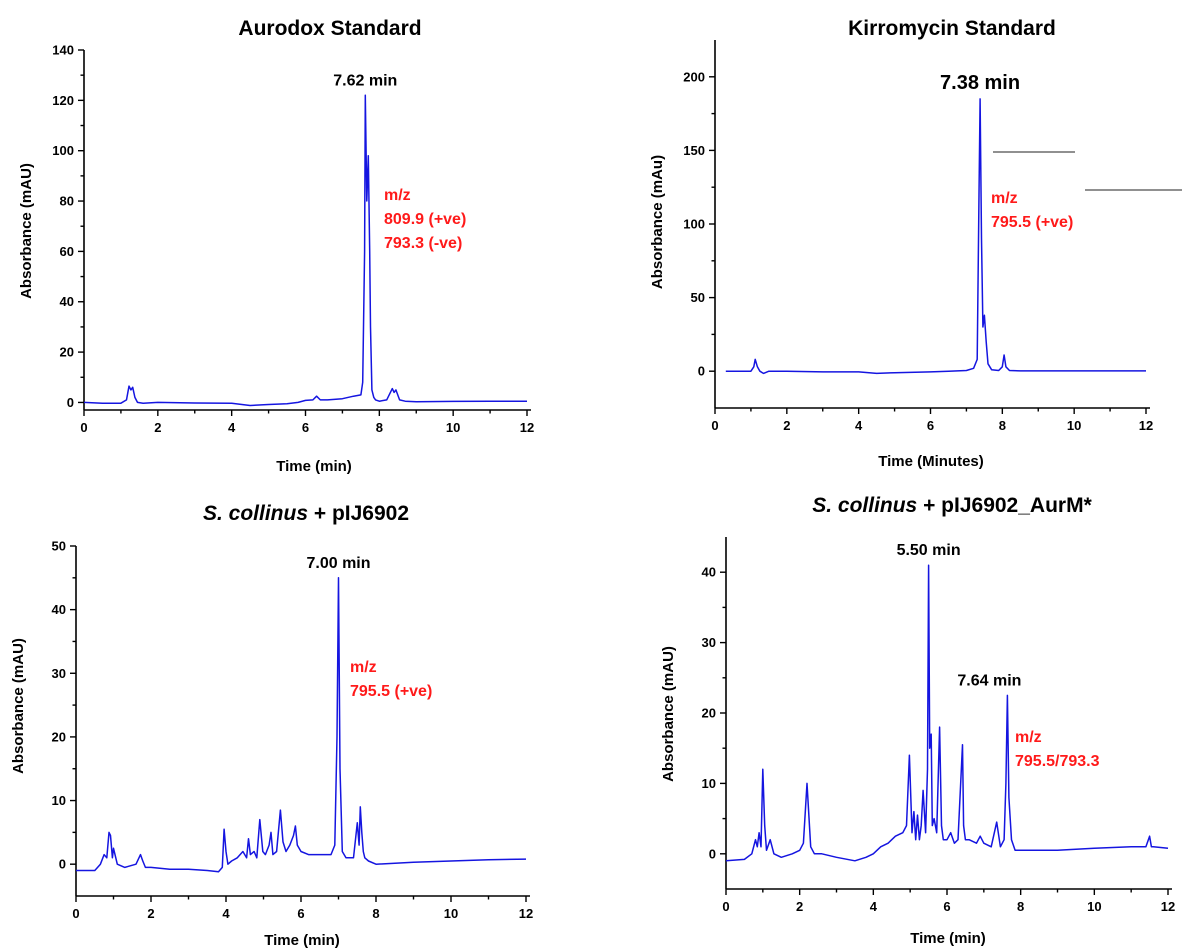 Image resolution: width=1182 pixels, height=951 pixels. I want to click on y-tick-label: 80, so click(67, 201).